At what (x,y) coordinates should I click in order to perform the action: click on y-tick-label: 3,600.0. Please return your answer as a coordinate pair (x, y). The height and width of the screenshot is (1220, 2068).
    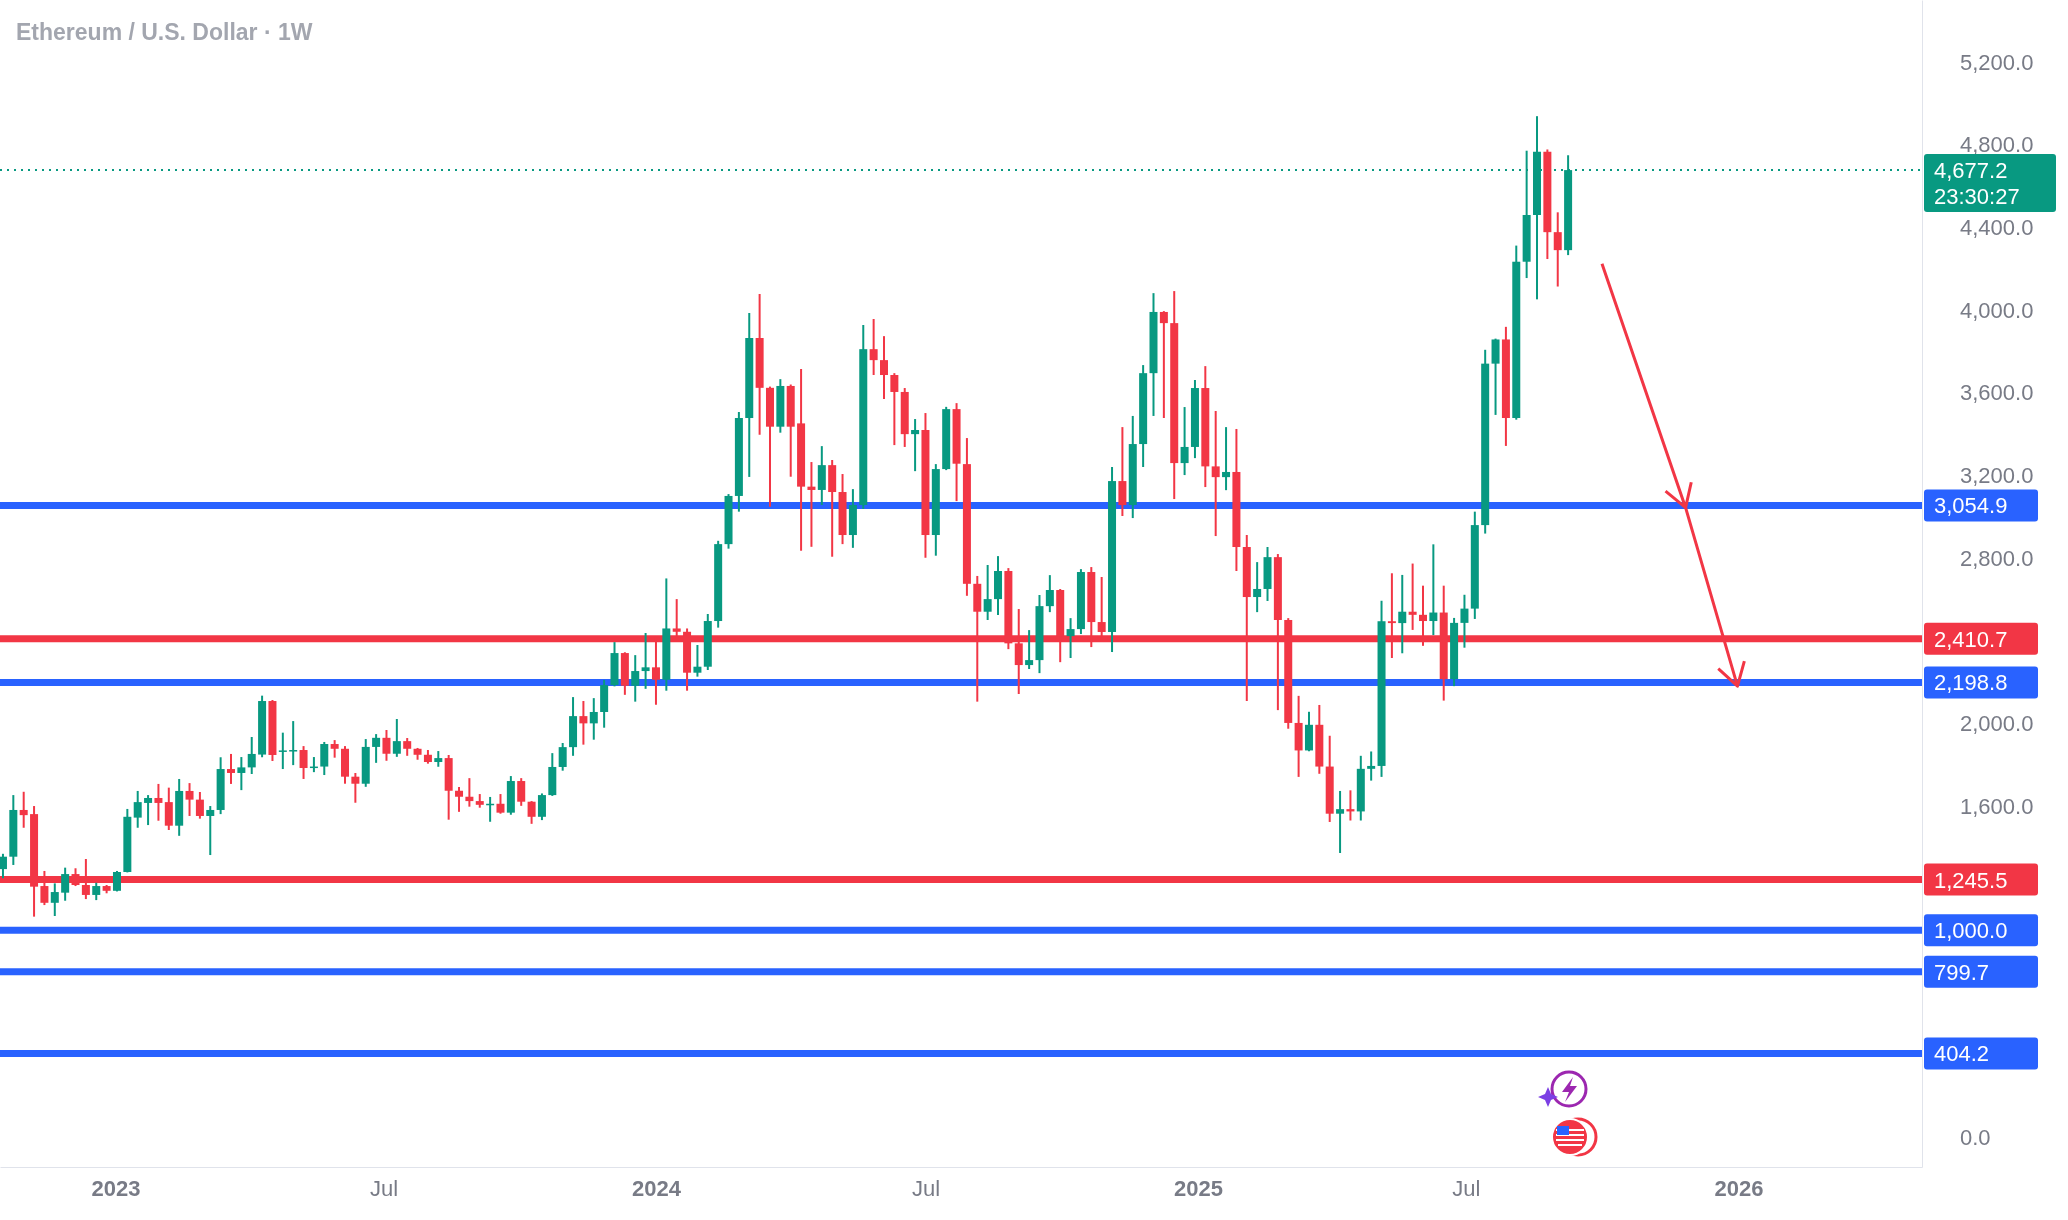
    Looking at the image, I should click on (1997, 393).